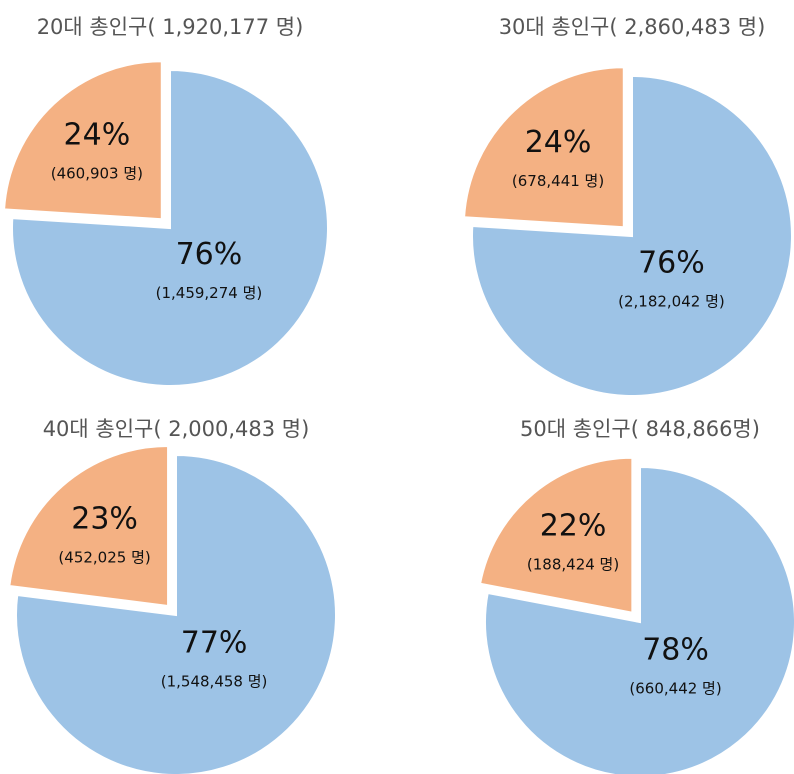  What do you see at coordinates (214, 682) in the screenshot?
I see `count-label: (1,548,458 명)` at bounding box center [214, 682].